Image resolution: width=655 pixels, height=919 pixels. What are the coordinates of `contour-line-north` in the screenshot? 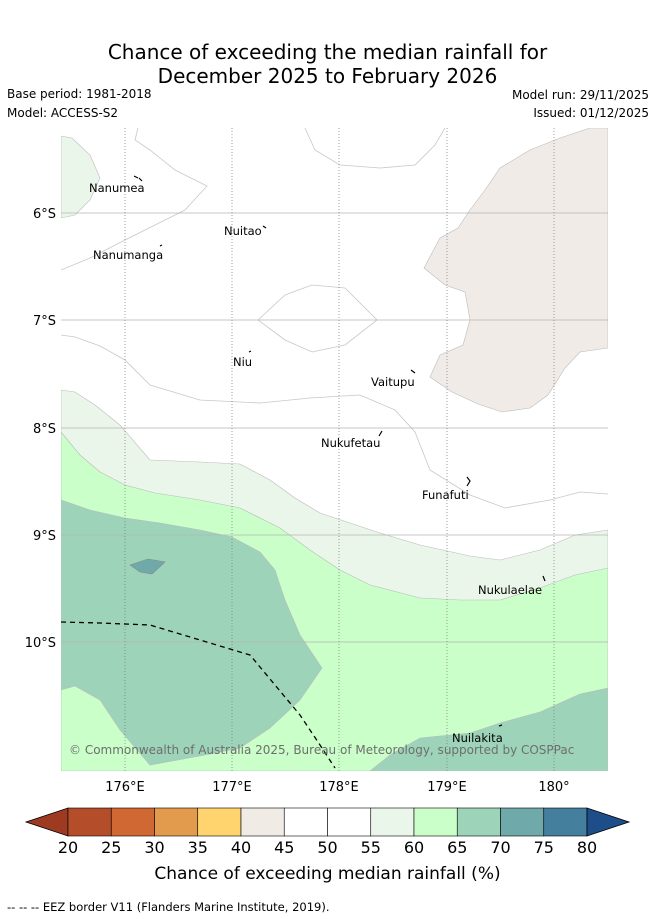 It's located at (134, 199).